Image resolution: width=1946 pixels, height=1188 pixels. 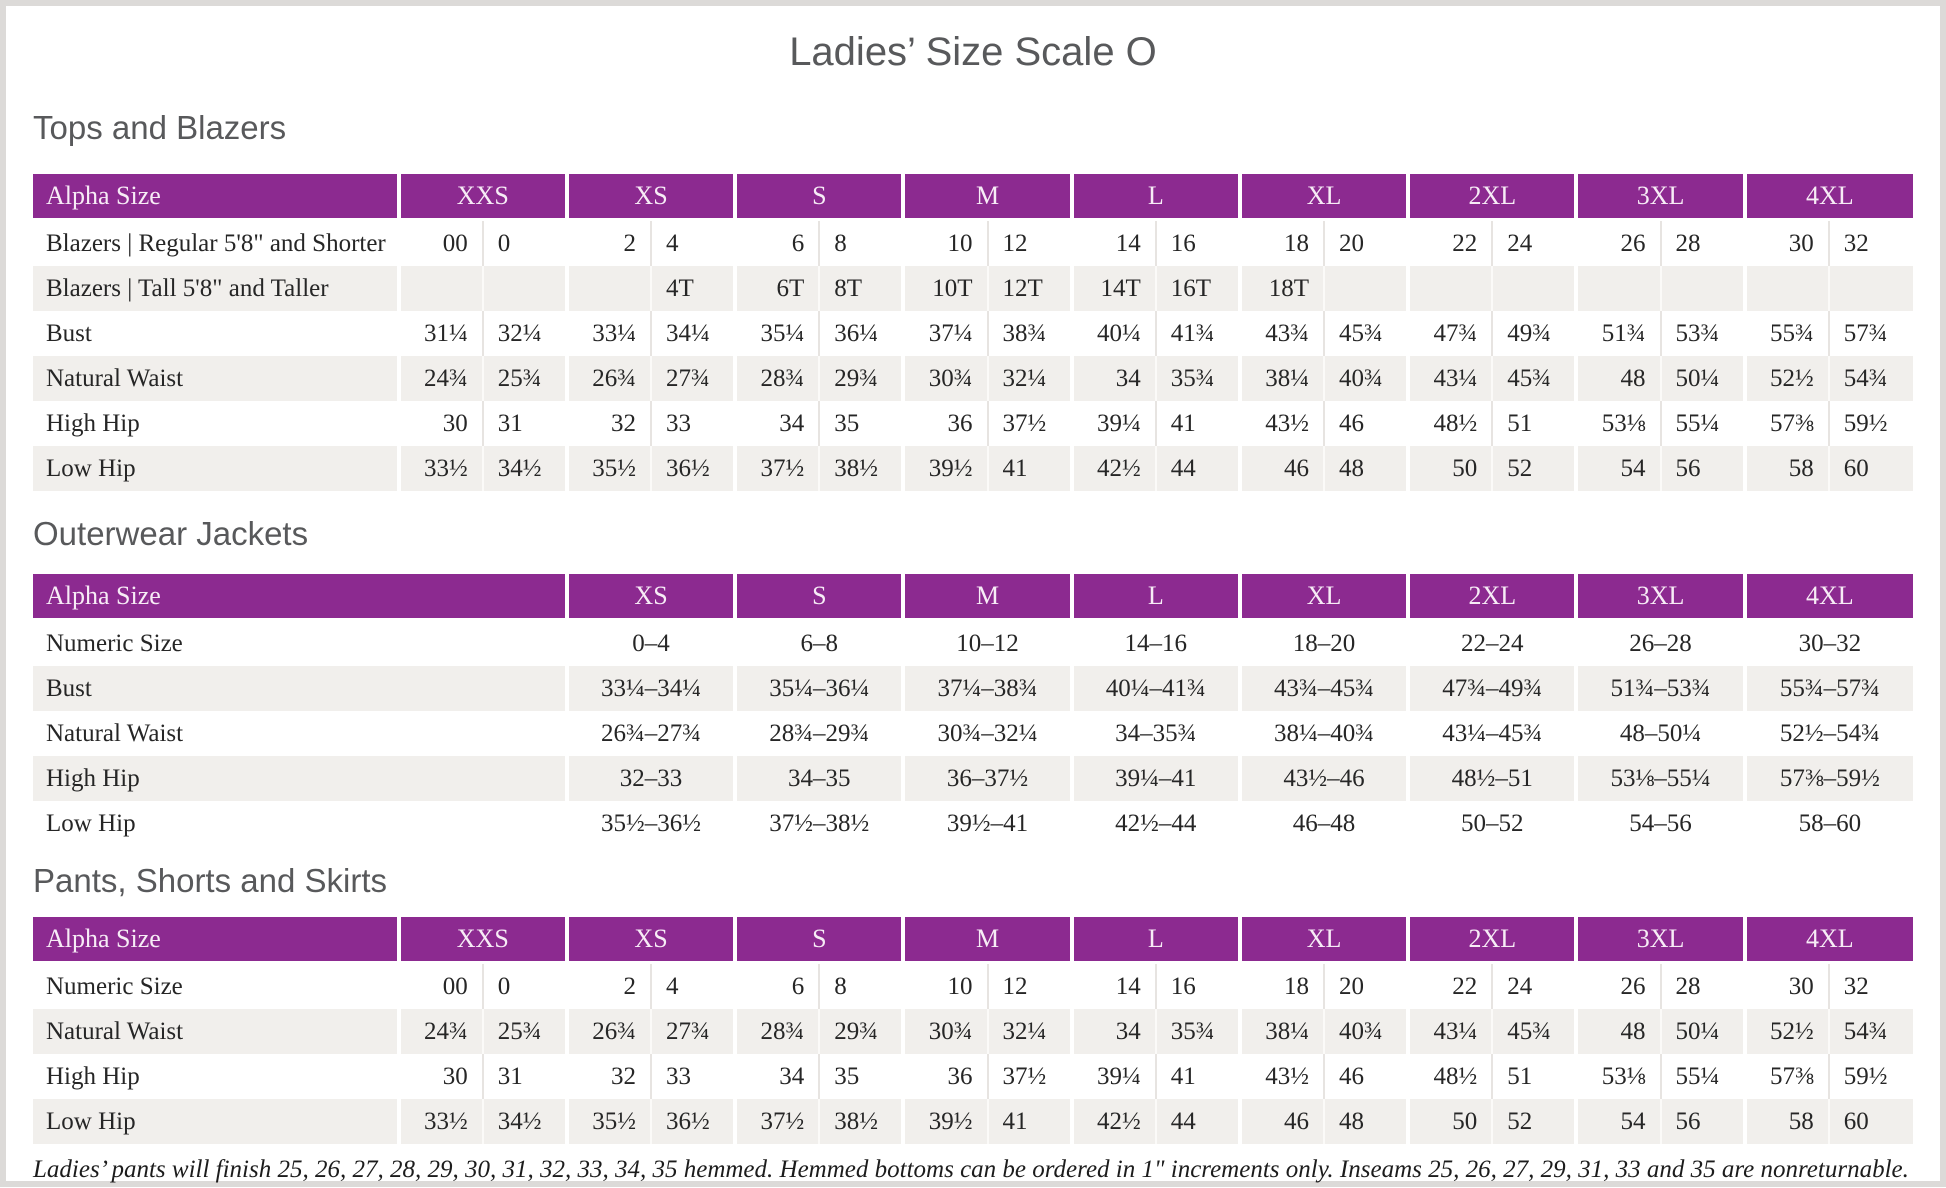 I want to click on size-value-cell: 6, so click(x=776, y=985).